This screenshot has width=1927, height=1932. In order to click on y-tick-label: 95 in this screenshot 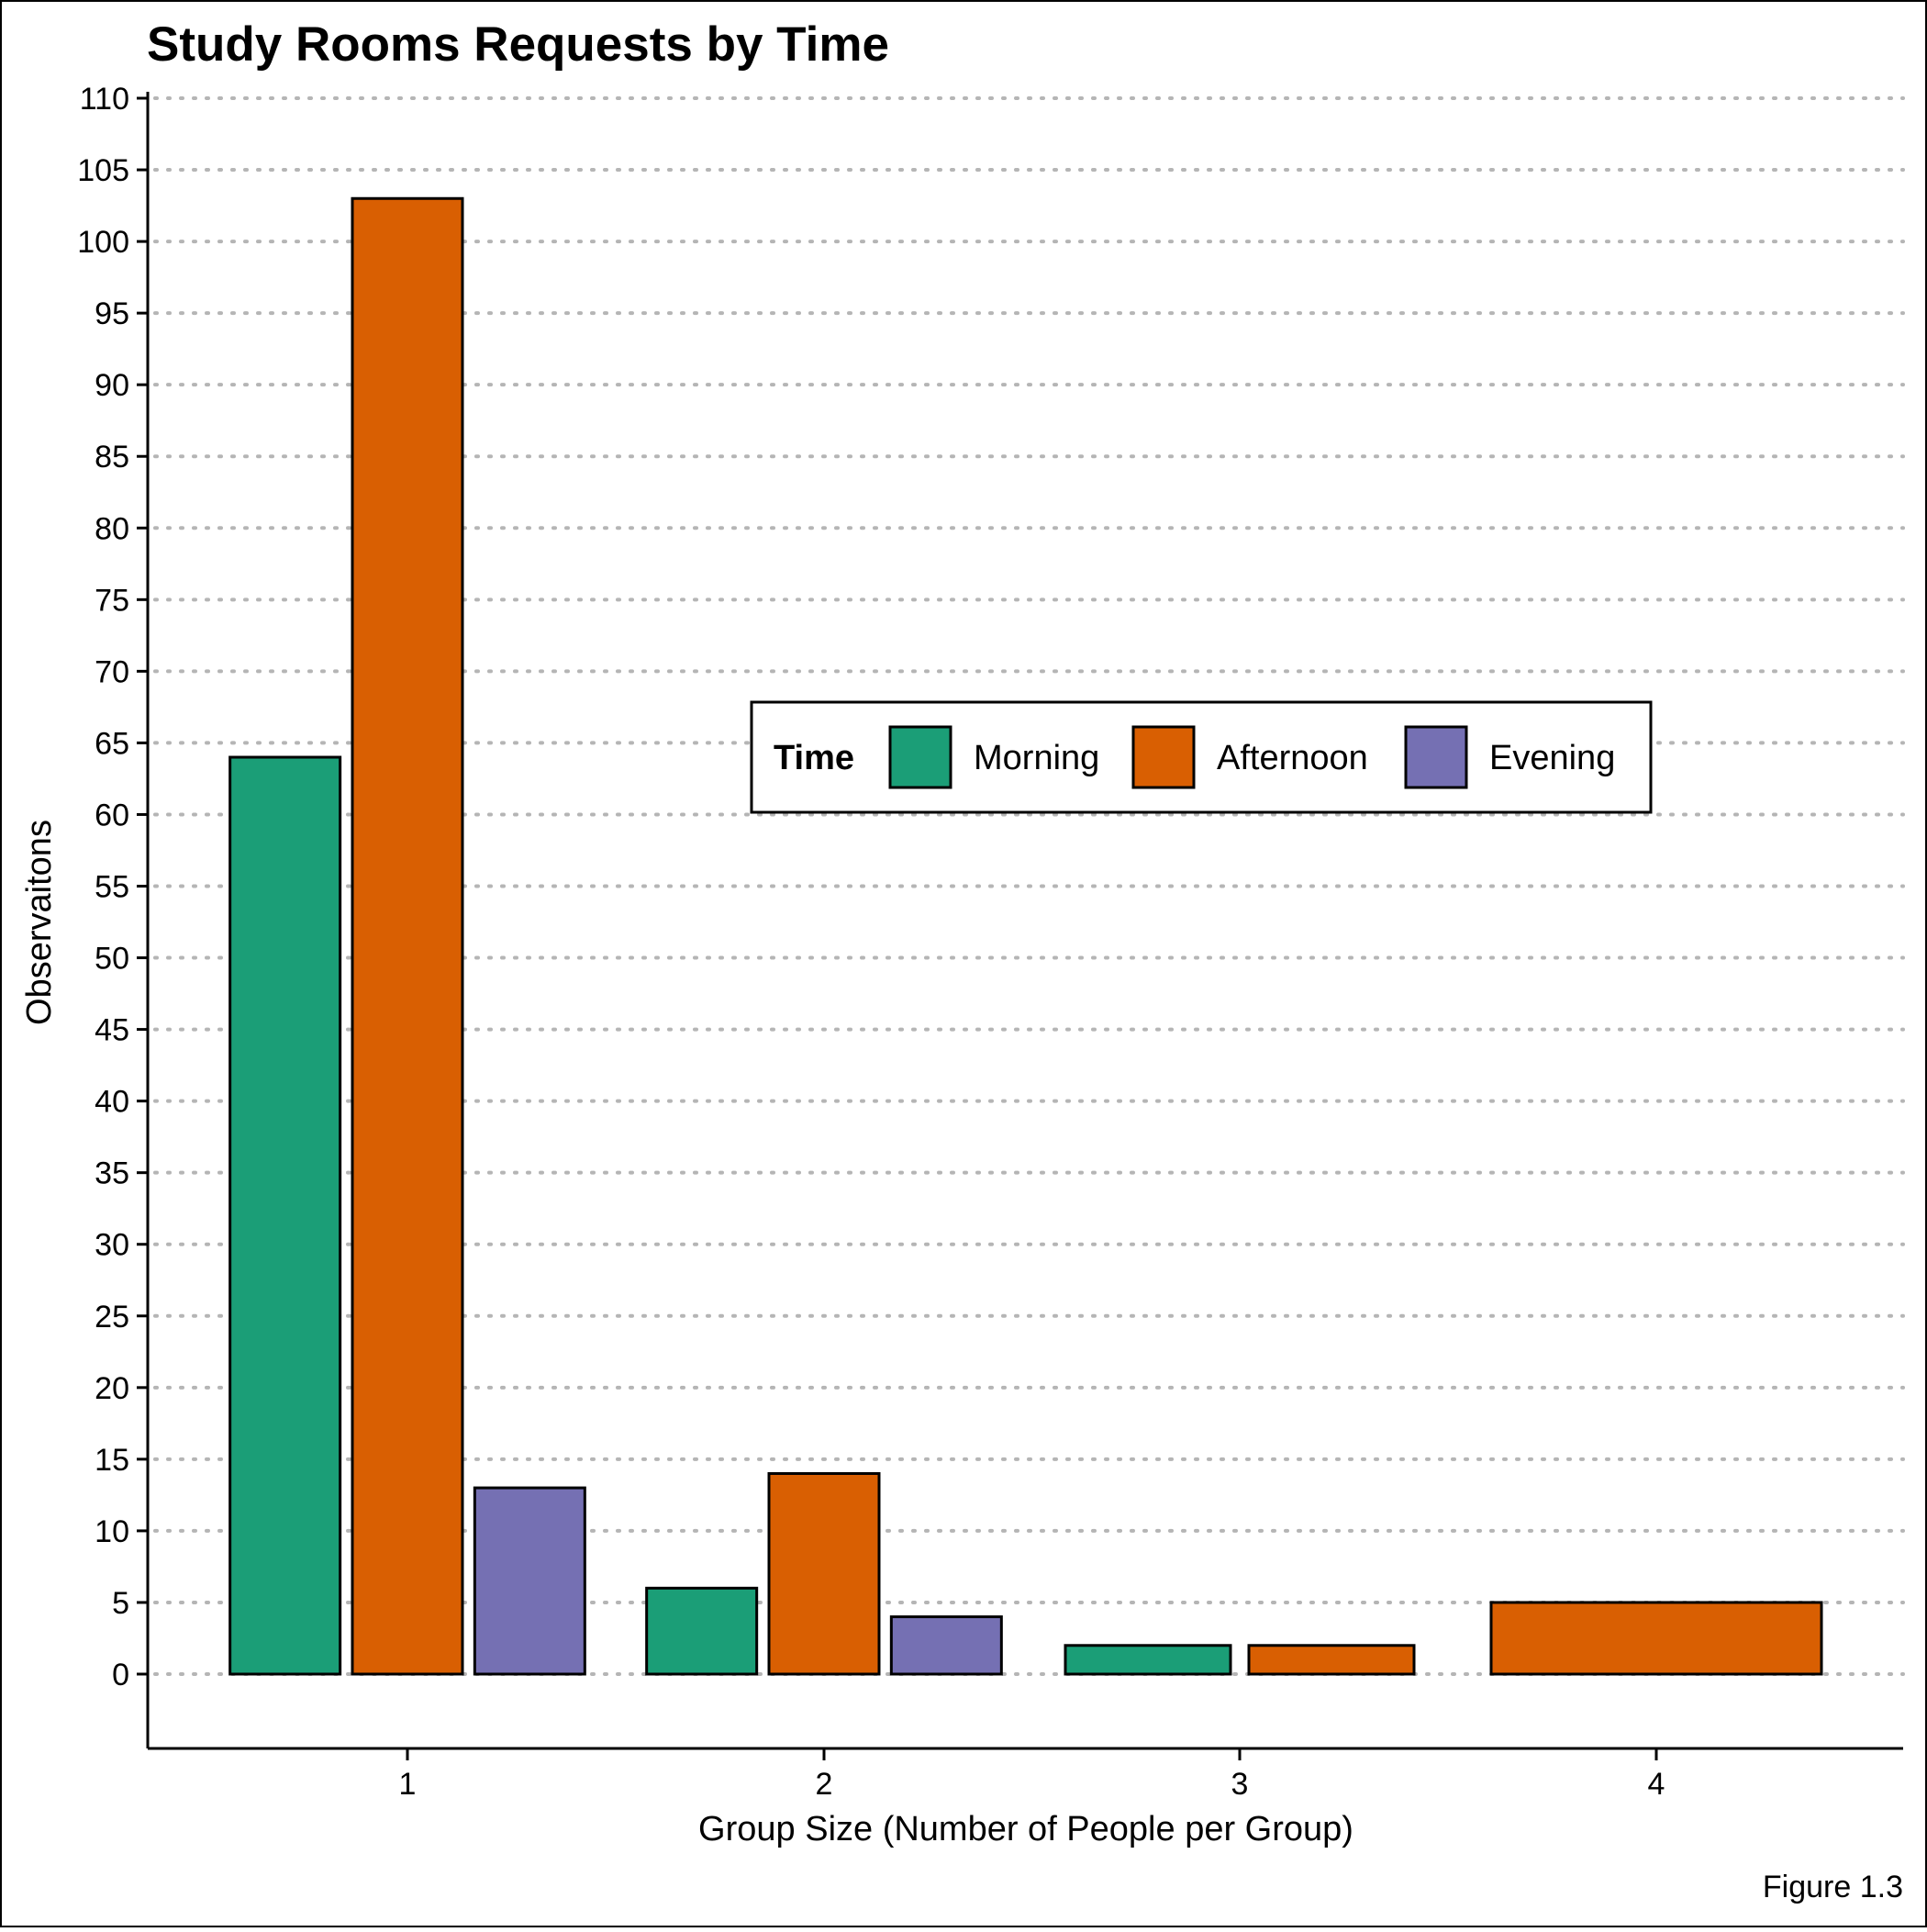, I will do `click(112, 313)`.